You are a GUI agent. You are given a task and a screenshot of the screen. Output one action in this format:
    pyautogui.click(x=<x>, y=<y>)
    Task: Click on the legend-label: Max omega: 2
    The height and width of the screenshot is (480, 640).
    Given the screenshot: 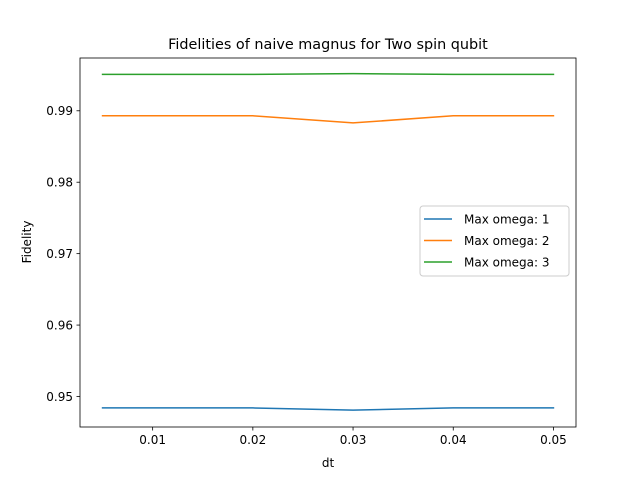 What is the action you would take?
    pyautogui.click(x=507, y=241)
    